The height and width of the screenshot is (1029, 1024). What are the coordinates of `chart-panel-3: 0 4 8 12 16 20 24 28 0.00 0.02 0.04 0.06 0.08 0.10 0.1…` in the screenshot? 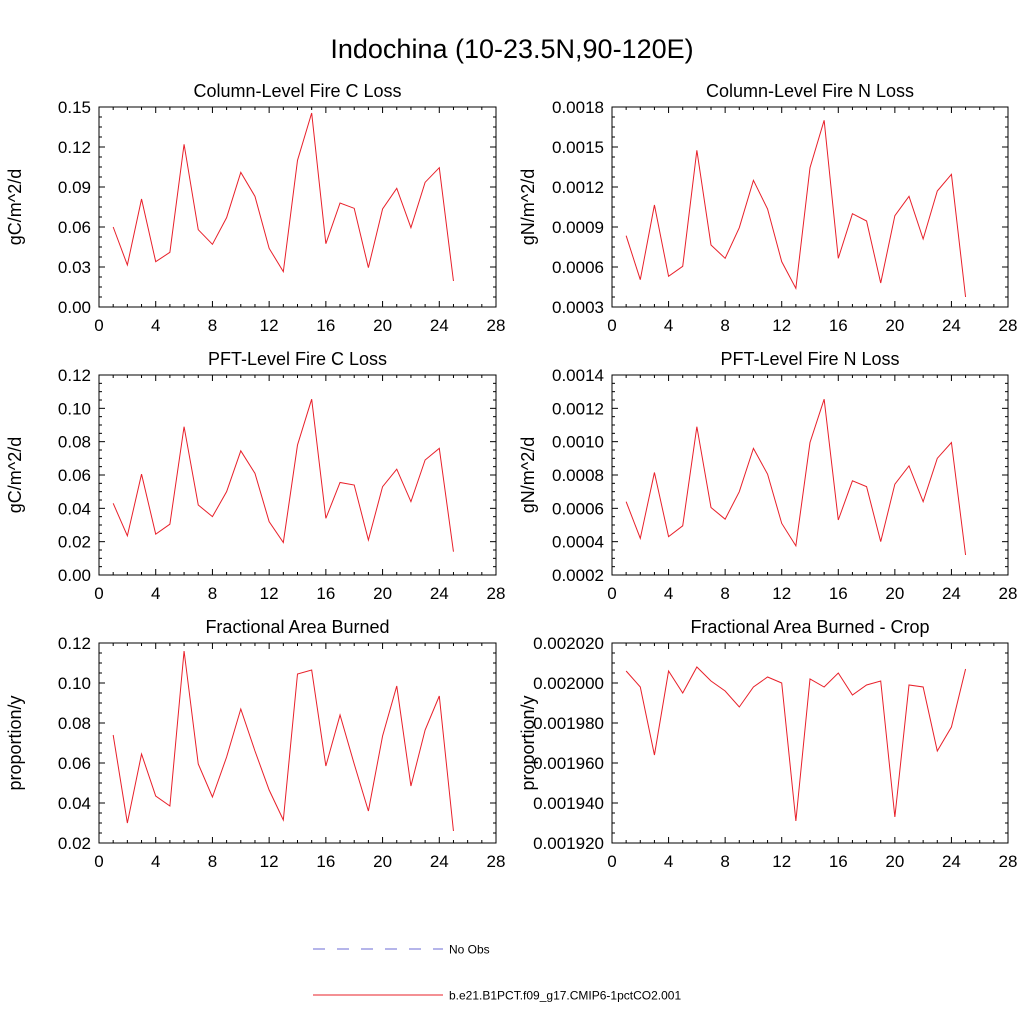 It's located at (255, 476).